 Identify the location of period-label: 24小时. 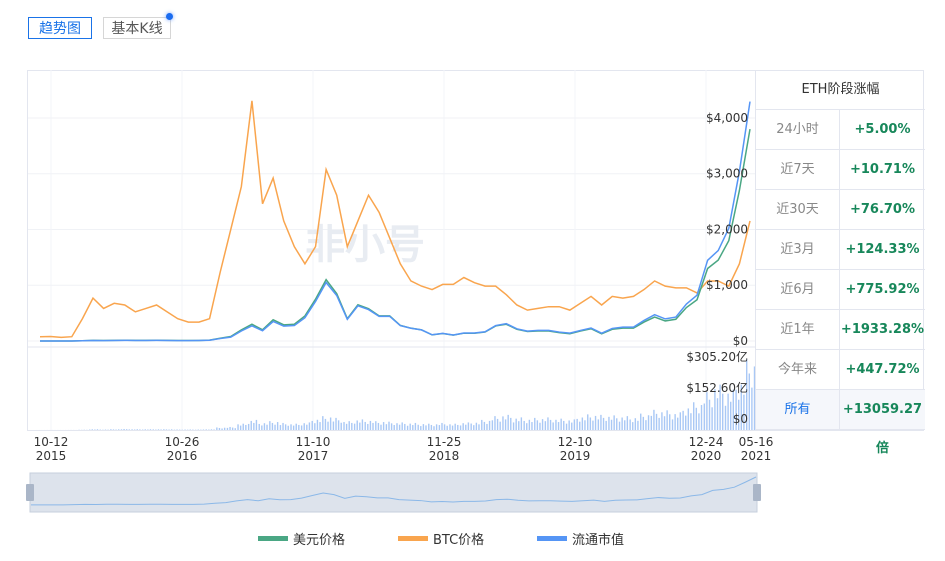
(798, 129).